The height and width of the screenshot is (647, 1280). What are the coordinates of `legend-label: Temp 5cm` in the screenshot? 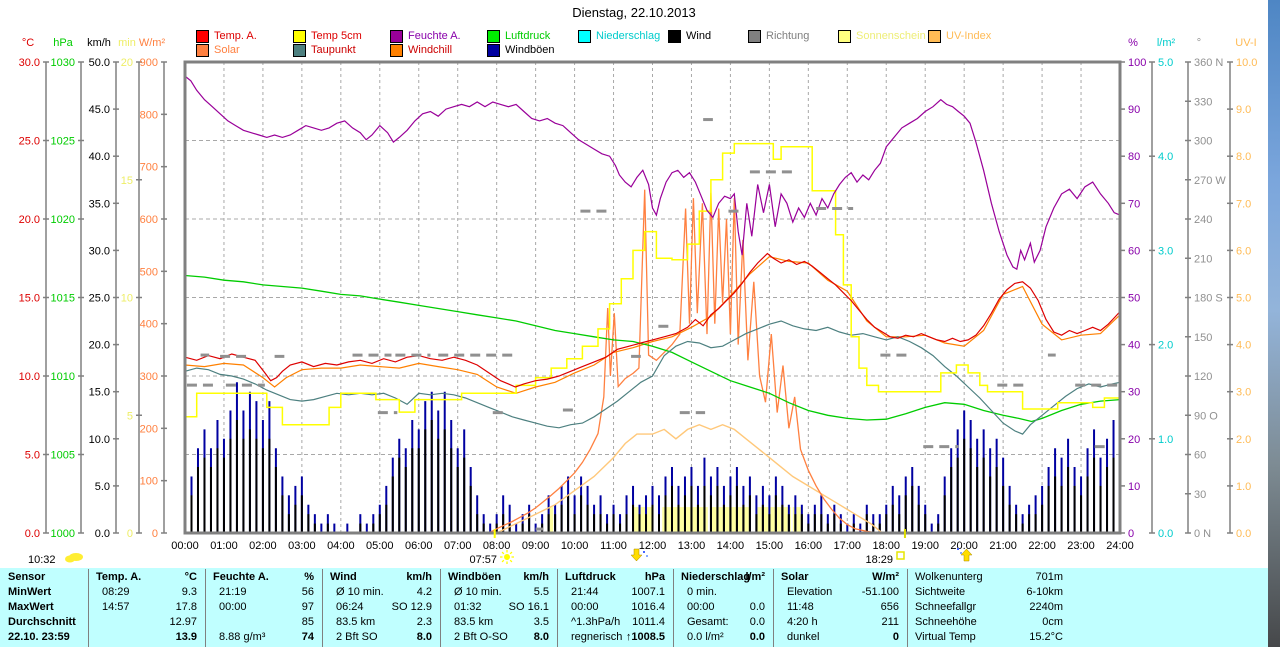 It's located at (336, 36).